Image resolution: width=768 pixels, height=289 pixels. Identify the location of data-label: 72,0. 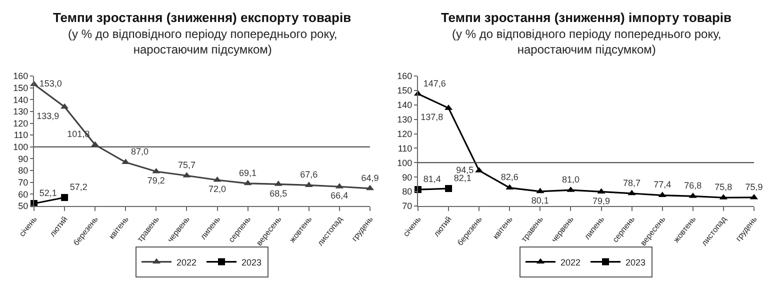
(217, 189).